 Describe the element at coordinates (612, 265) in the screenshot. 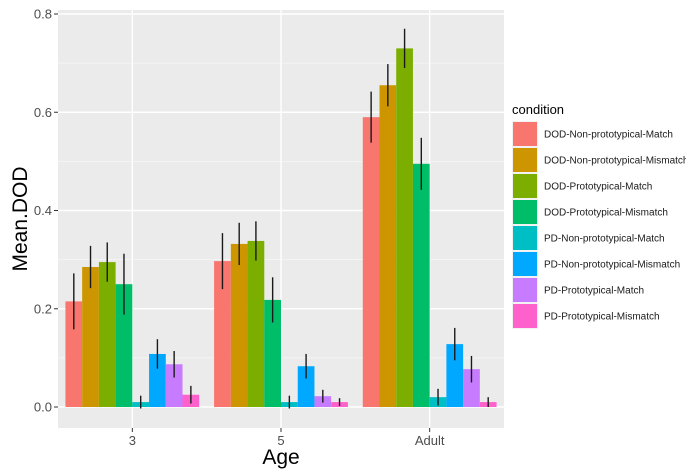

I see `legend-label: PD-Non-prototypical-Mismatch` at that location.